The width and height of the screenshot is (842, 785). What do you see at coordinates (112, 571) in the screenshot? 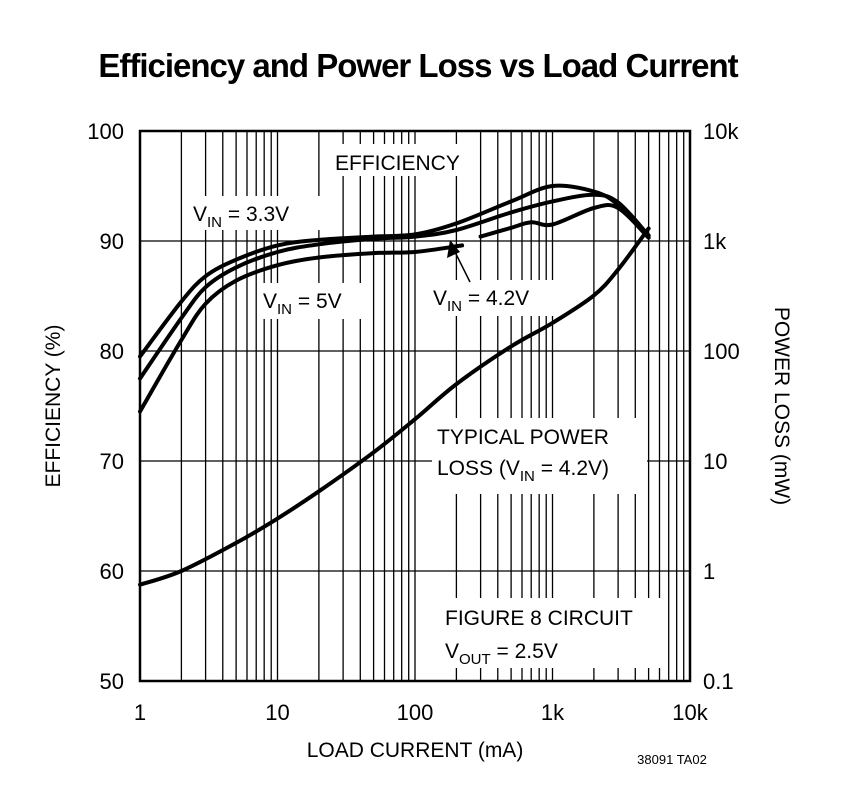
I see `y-tick-label: 60` at bounding box center [112, 571].